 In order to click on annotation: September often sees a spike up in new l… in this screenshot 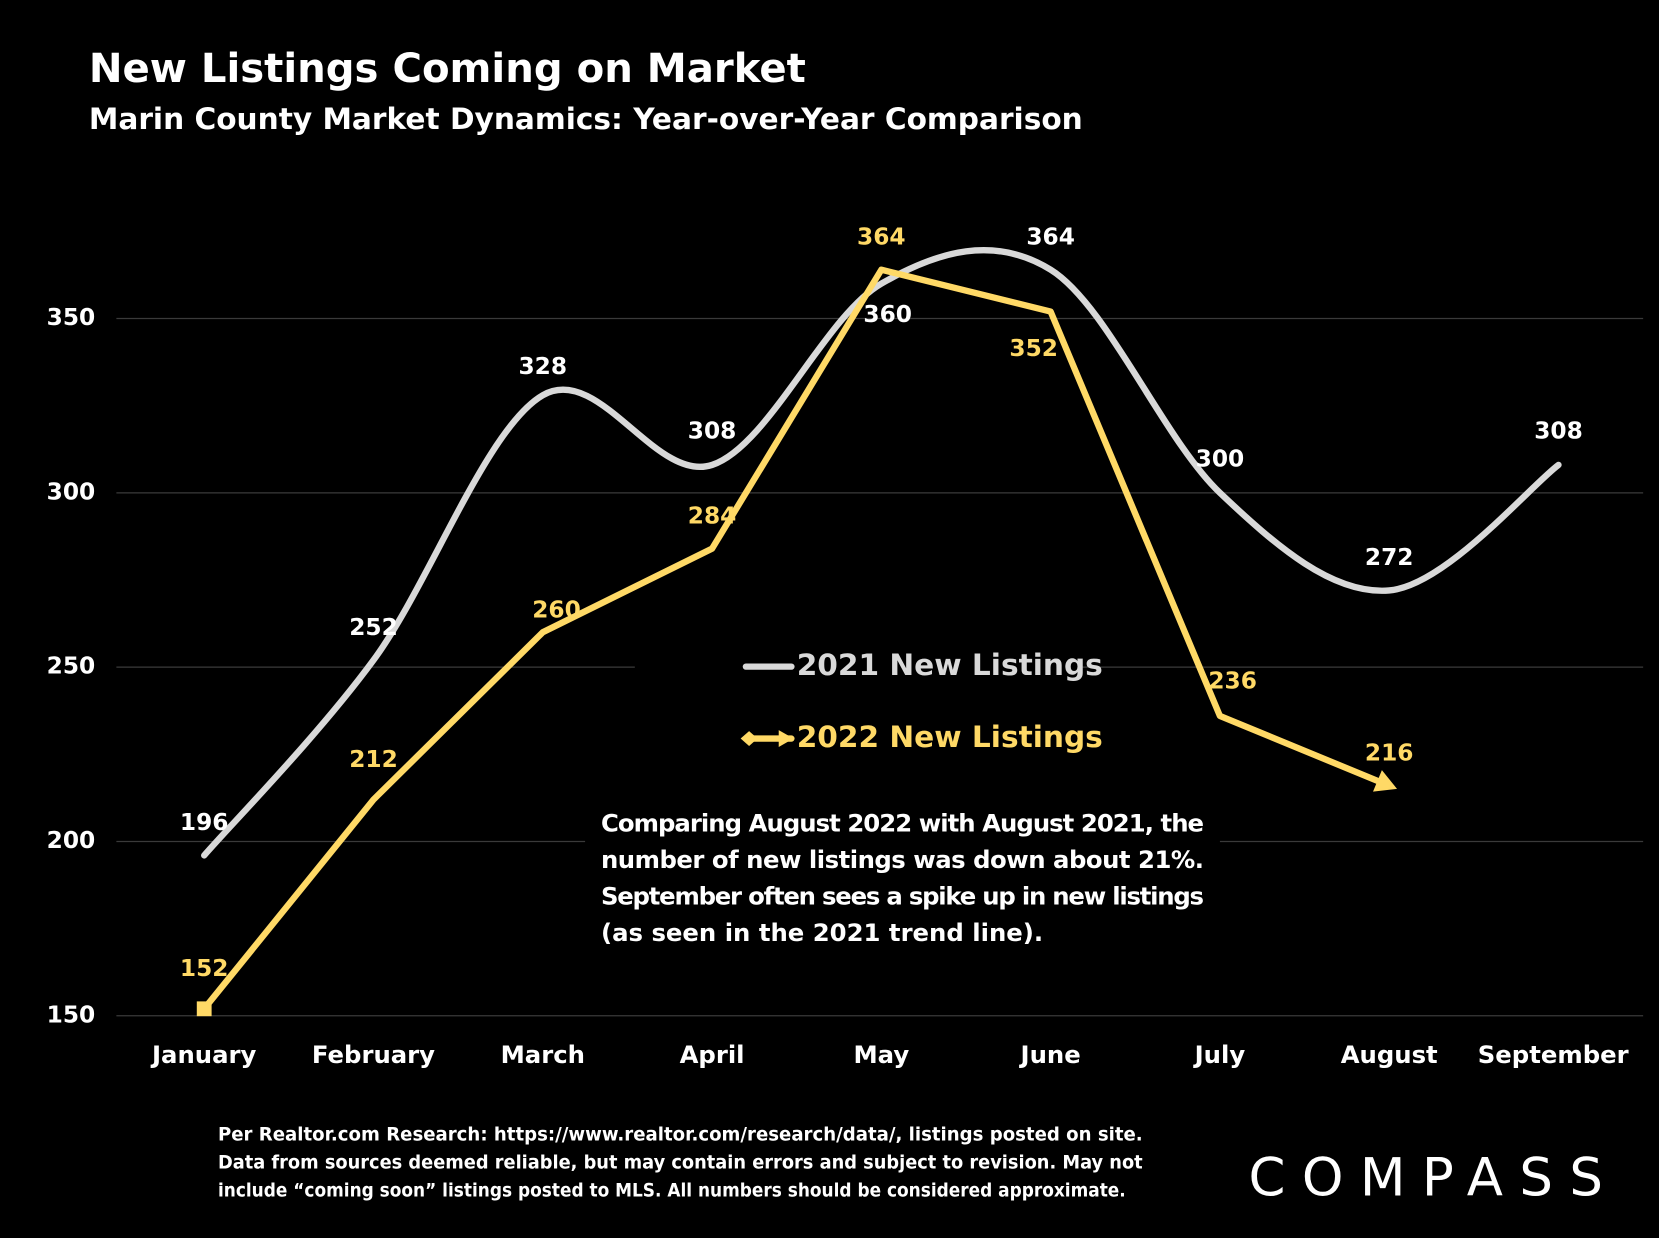, I will do `click(902, 895)`.